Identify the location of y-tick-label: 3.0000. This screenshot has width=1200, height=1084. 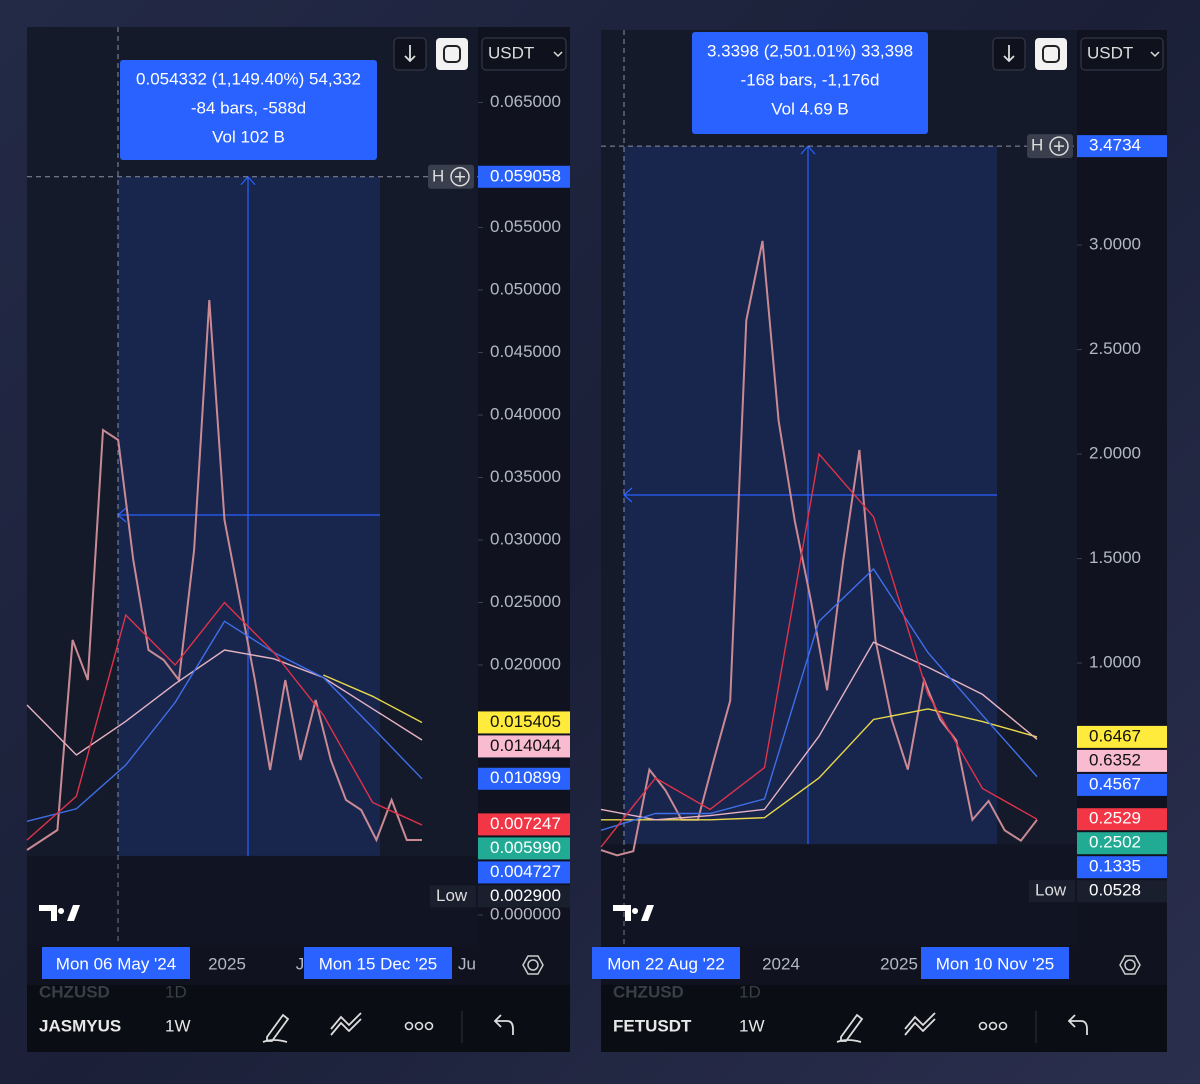
(1115, 244).